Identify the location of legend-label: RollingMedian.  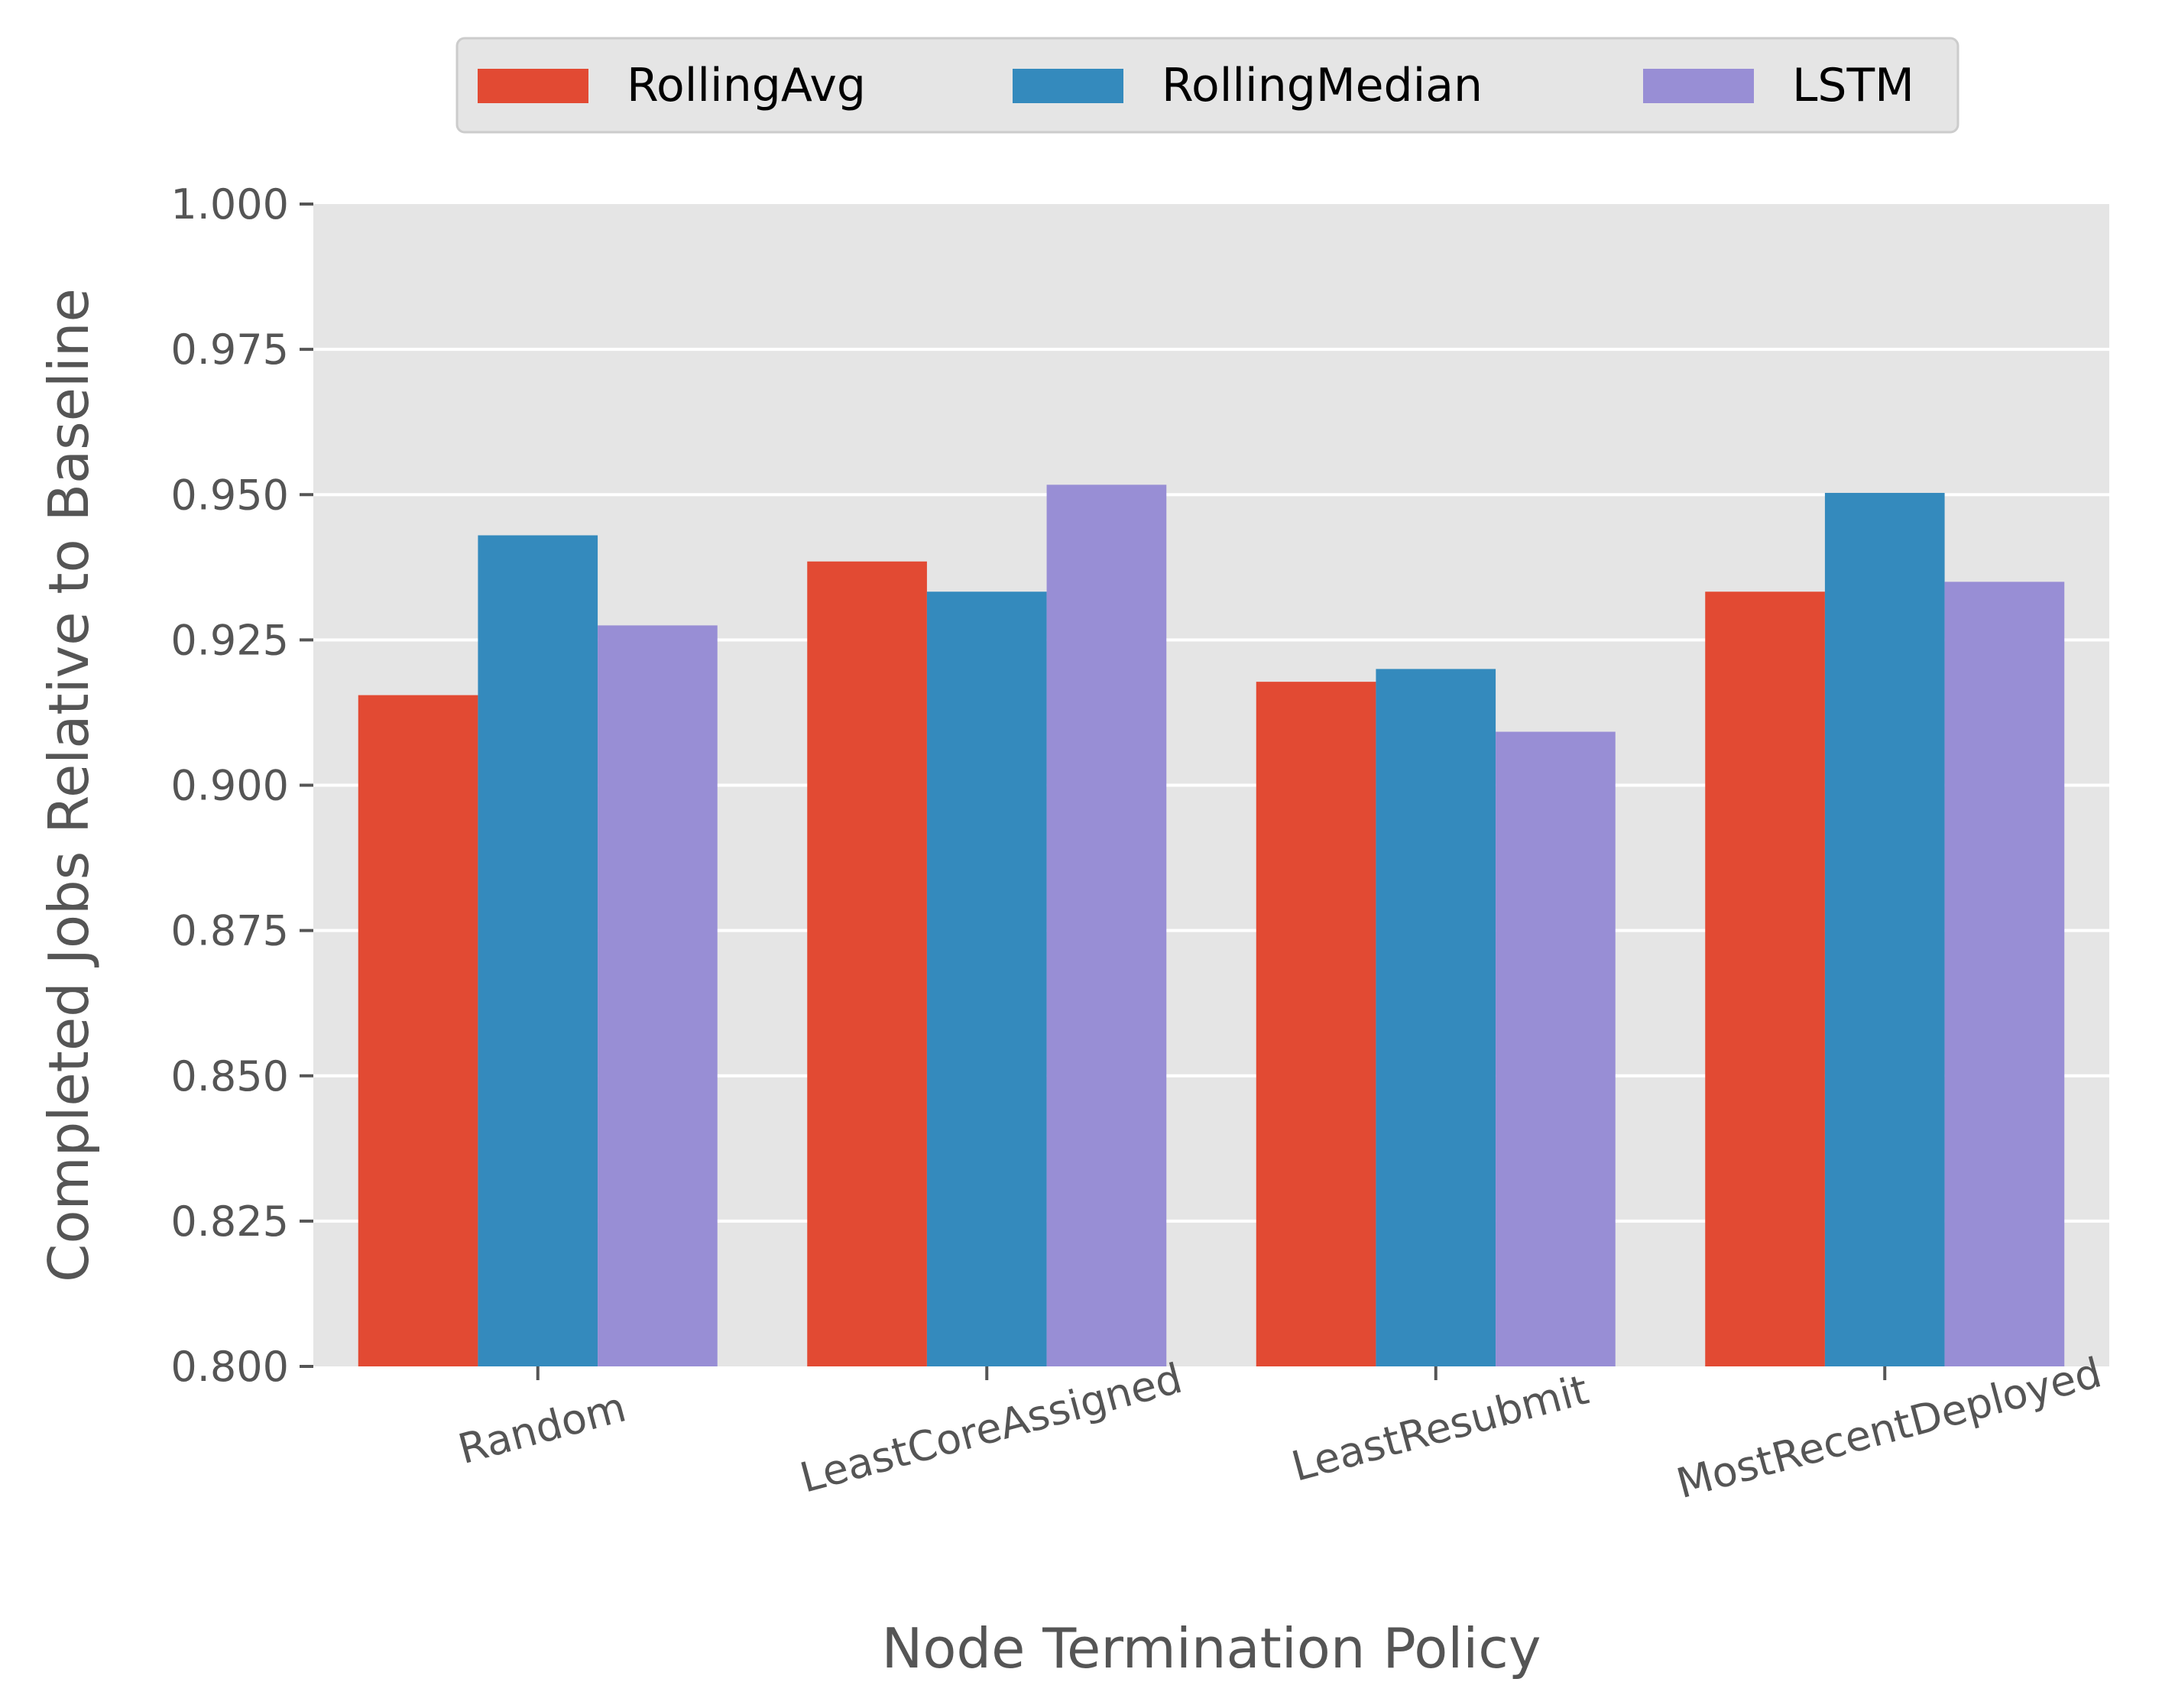
(1323, 85).